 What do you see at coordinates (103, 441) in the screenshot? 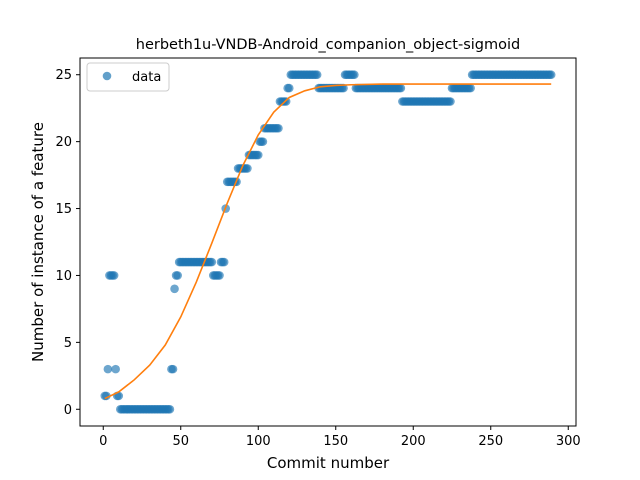
I see `x-tick-label-0: 0` at bounding box center [103, 441].